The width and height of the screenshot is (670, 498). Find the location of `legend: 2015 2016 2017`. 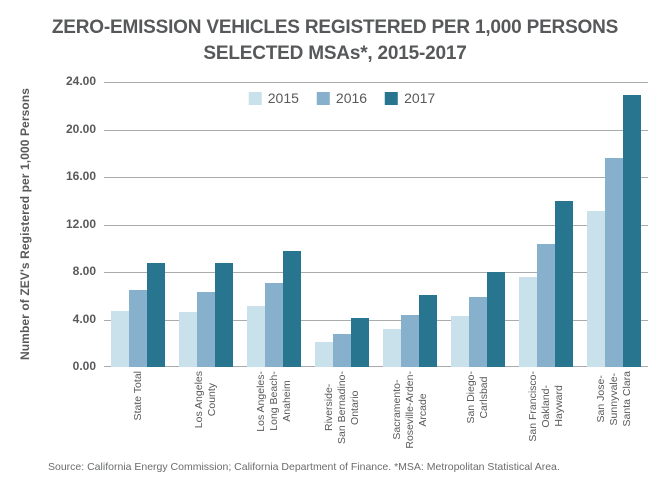

legend: 2015 2016 2017 is located at coordinates (341, 98).